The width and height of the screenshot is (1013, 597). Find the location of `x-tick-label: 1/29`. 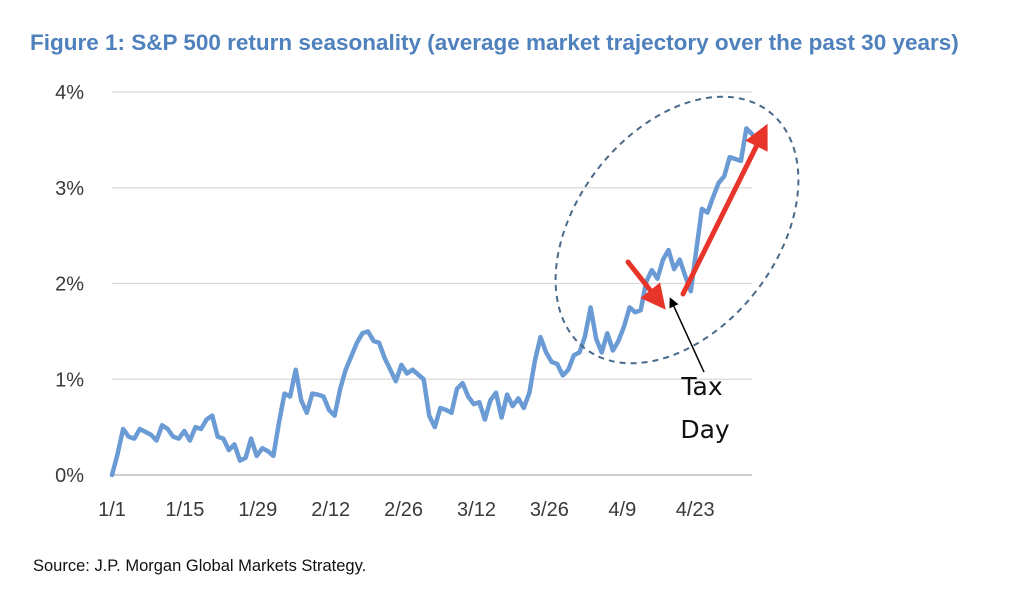

x-tick-label: 1/29 is located at coordinates (257, 510).